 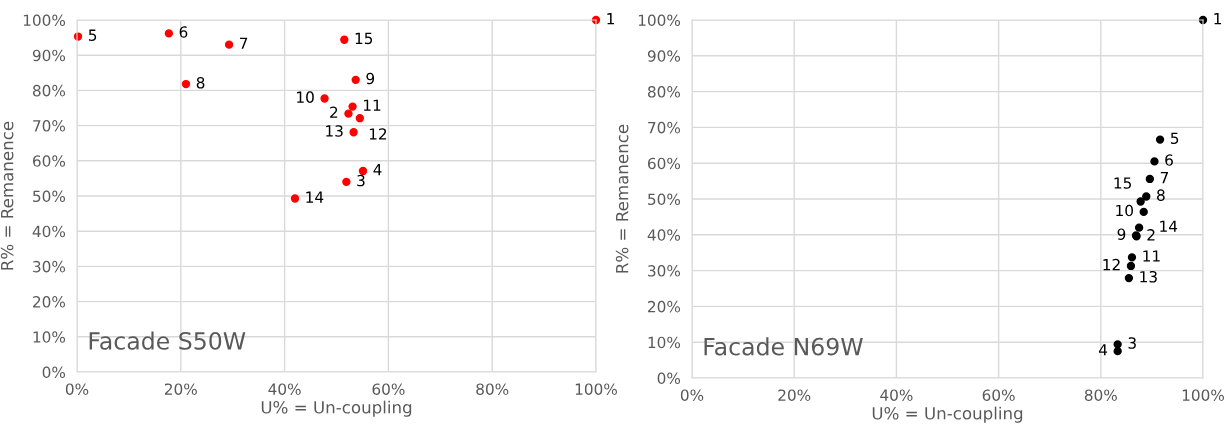 I want to click on text: Facade S50W, so click(x=167, y=340).